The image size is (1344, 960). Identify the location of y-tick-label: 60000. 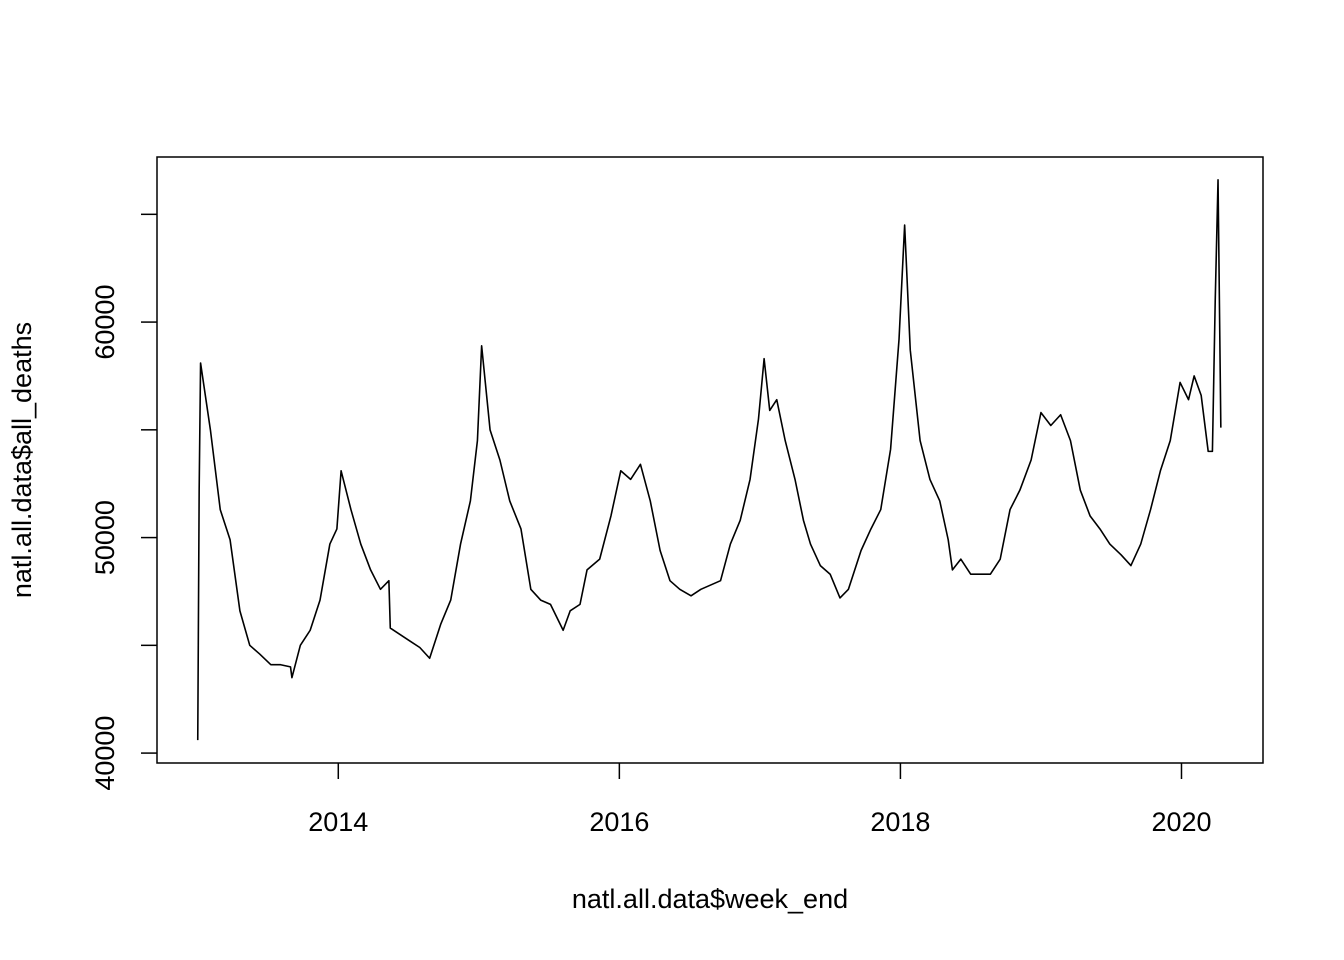
(105, 322).